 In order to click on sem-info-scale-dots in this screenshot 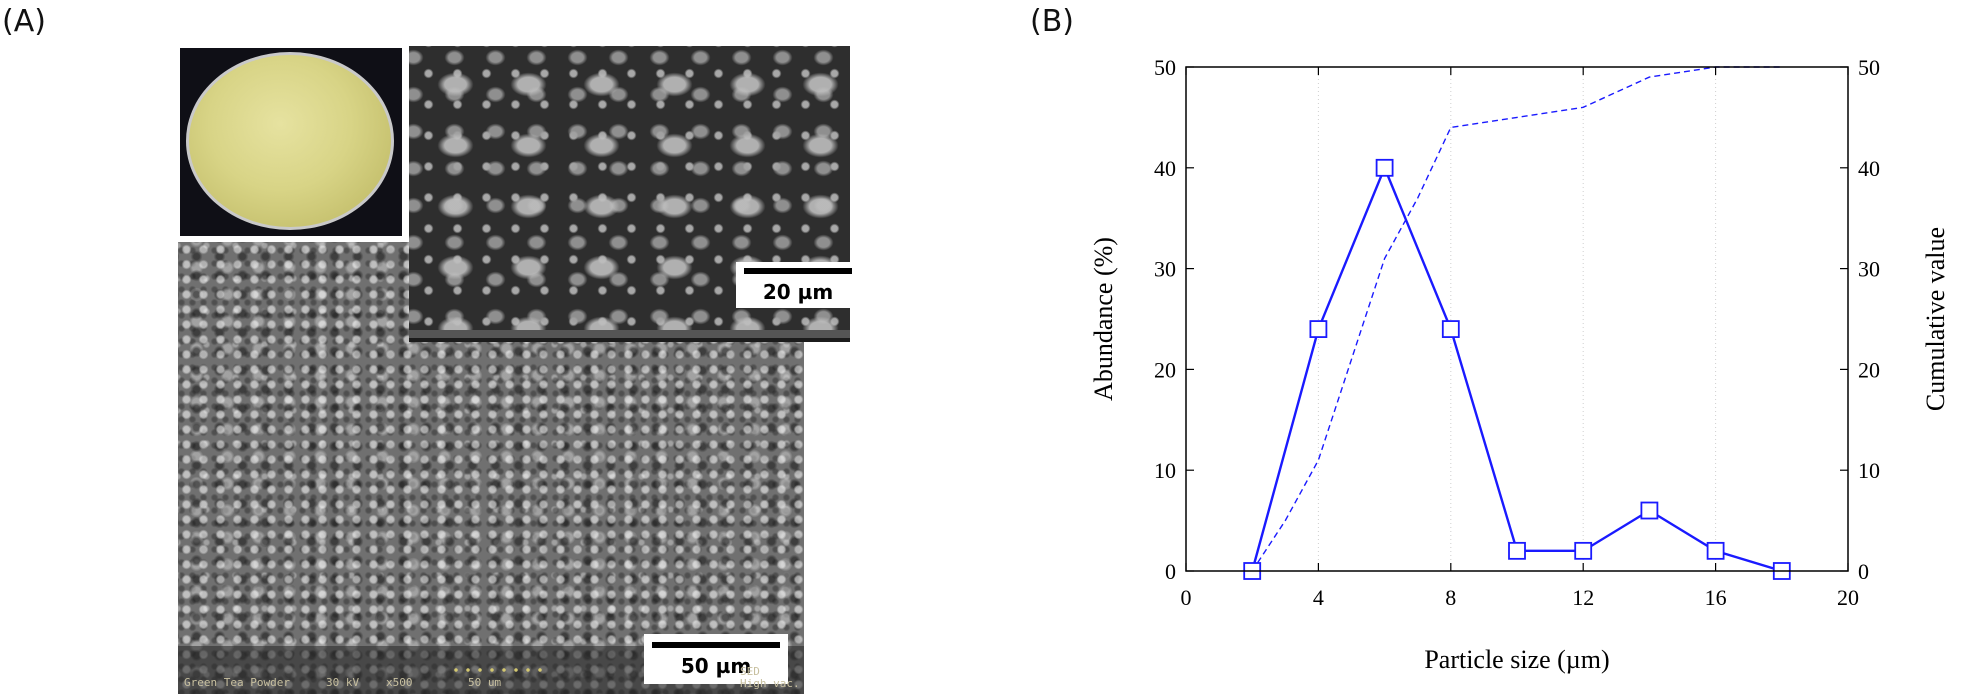, I will do `click(498, 670)`.